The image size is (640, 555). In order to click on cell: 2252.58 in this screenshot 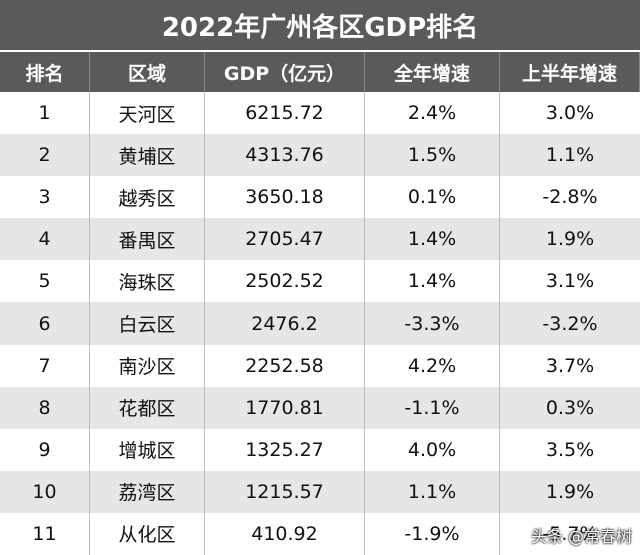, I will do `click(285, 365)`.